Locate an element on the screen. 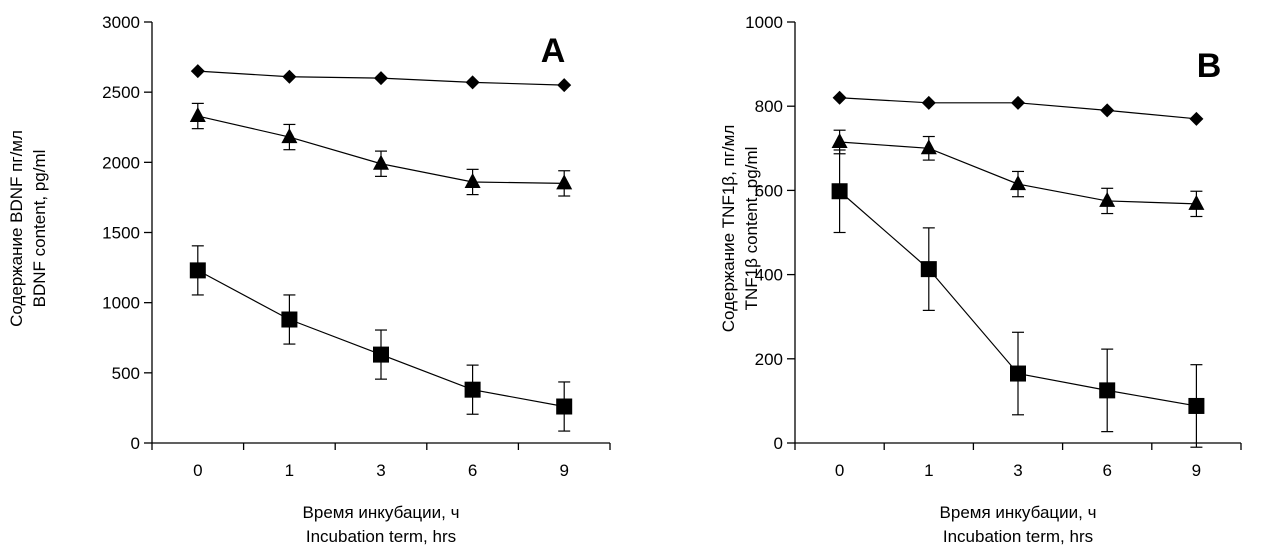  x-tick-label-b: 6 is located at coordinates (1106, 470).